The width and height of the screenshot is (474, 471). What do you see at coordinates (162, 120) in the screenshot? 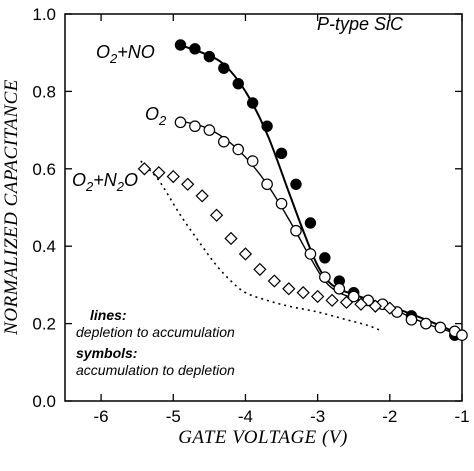
I see `series-label-o2-sub: 2` at bounding box center [162, 120].